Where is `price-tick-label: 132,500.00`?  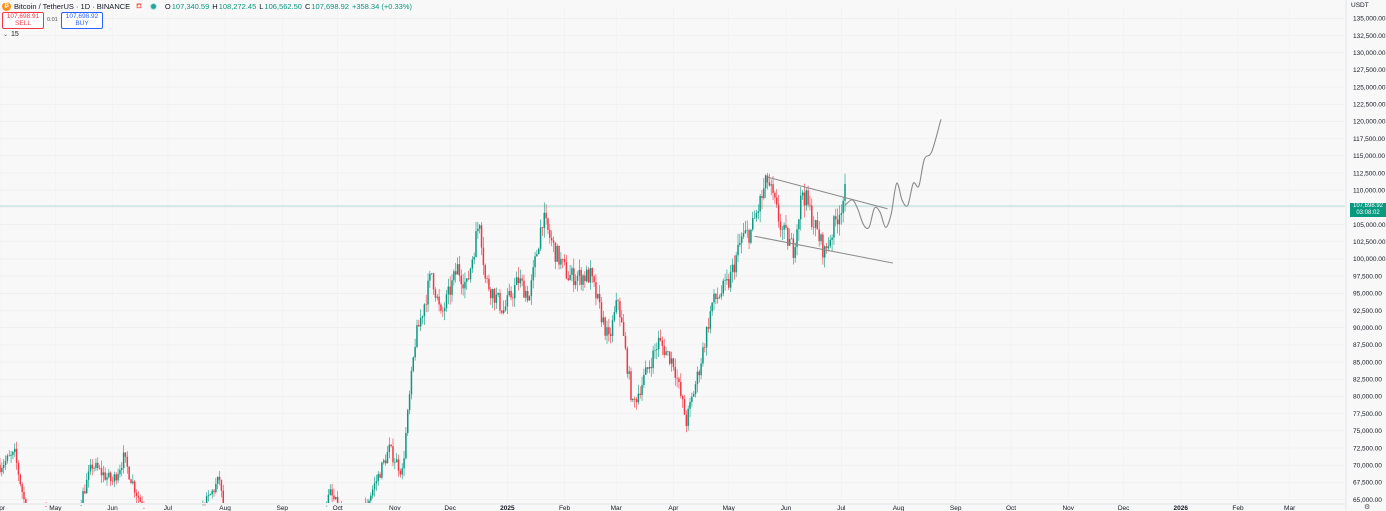
price-tick-label: 132,500.00 is located at coordinates (1369, 36).